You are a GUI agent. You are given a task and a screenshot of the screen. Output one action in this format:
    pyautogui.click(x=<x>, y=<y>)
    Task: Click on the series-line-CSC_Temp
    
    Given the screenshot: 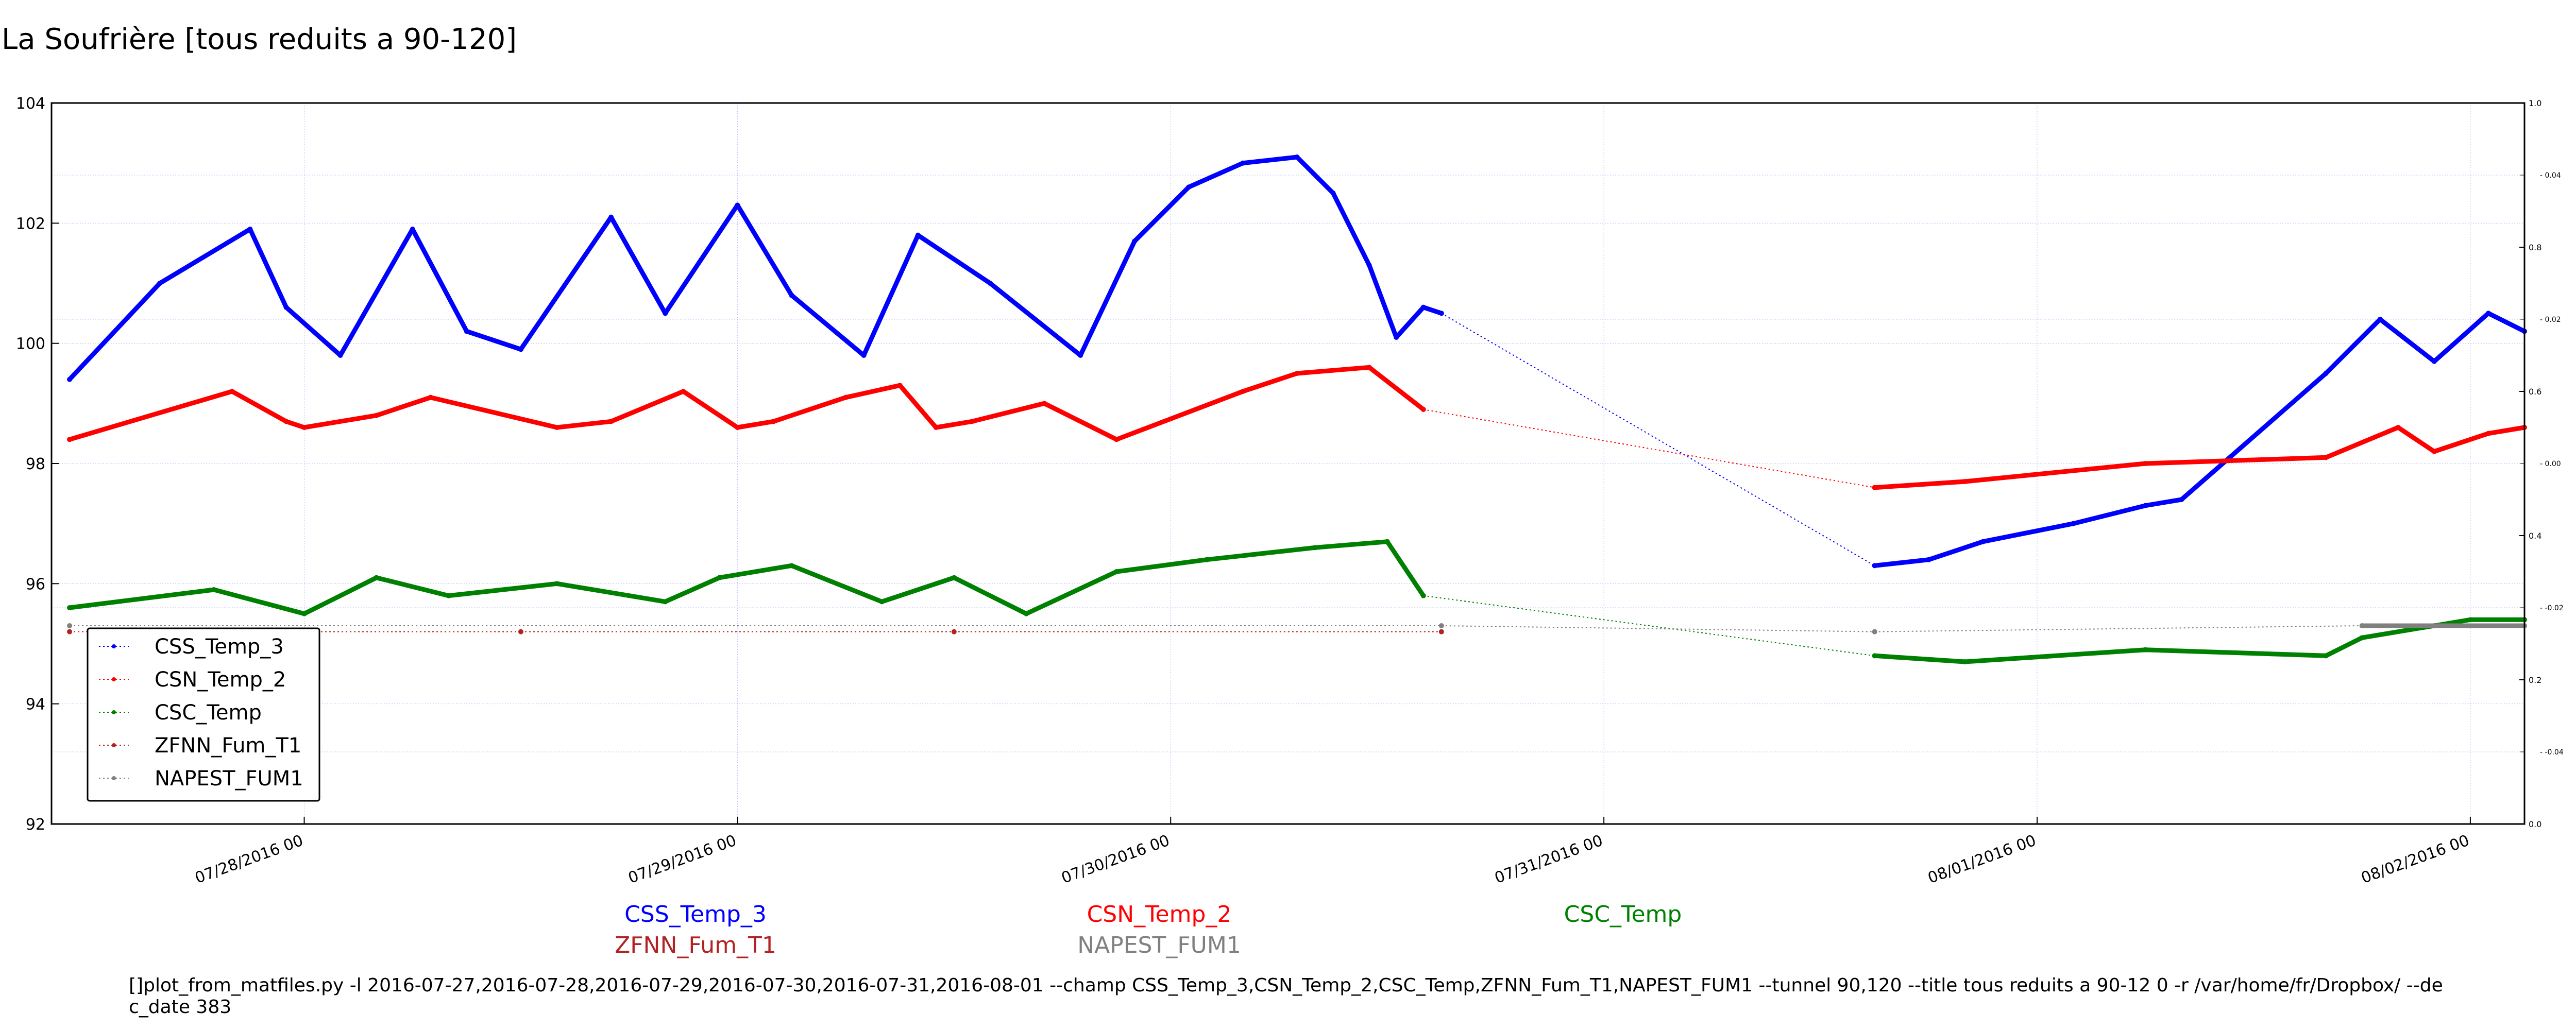 What is the action you would take?
    pyautogui.click(x=747, y=577)
    